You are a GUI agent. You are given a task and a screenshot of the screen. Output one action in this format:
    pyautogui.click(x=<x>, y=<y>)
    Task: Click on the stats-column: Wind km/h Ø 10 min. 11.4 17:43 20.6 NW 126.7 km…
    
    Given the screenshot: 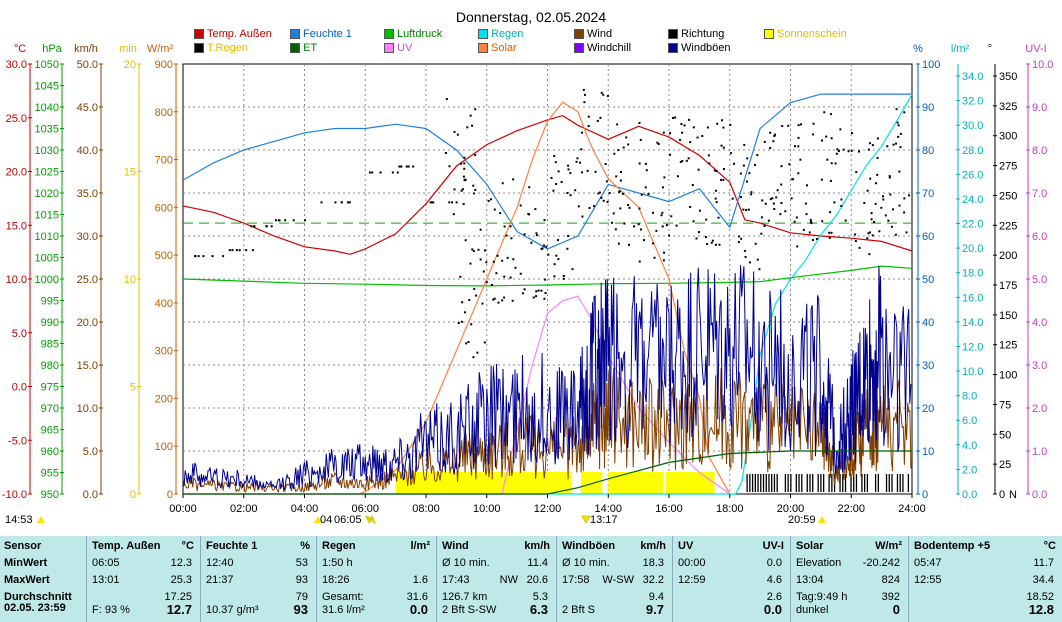 What is the action you would take?
    pyautogui.click(x=496, y=579)
    